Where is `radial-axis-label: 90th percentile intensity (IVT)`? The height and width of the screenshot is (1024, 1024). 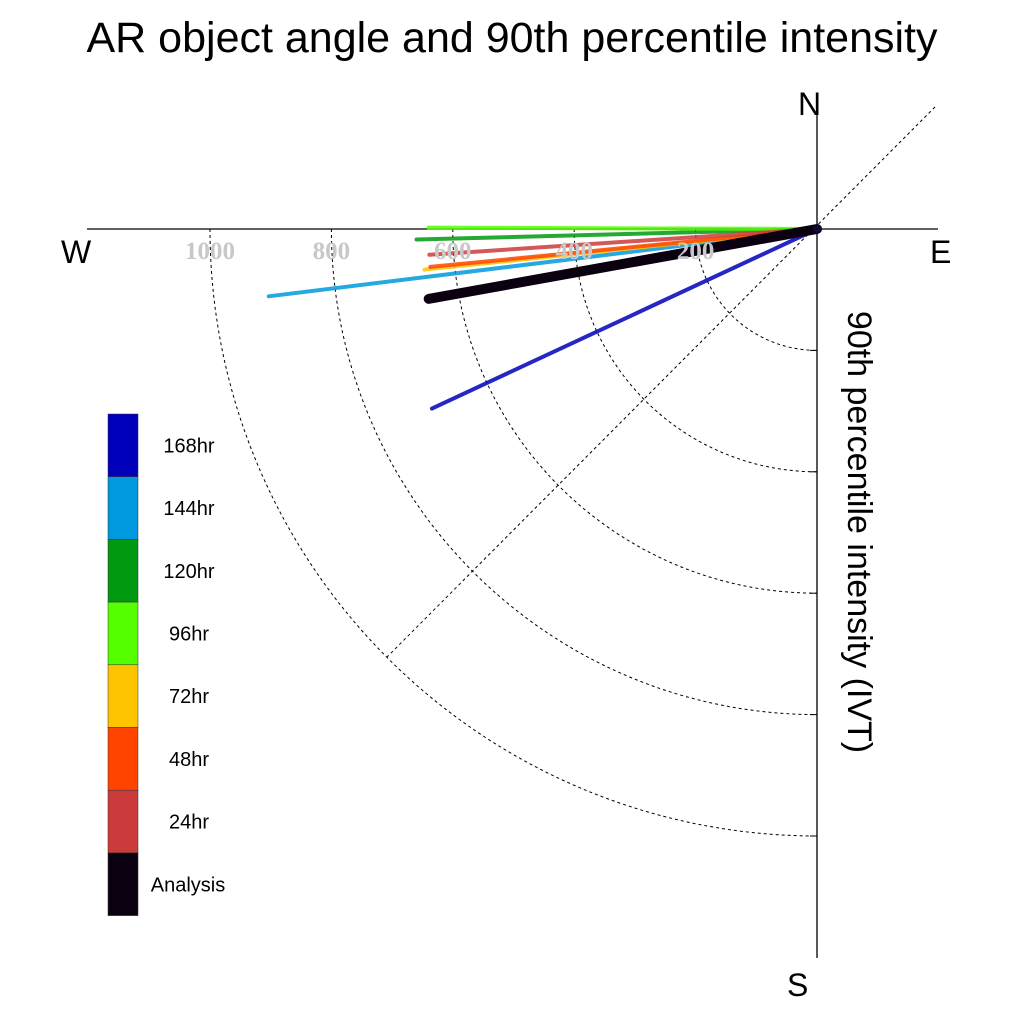 radial-axis-label: 90th percentile intensity (IVT) is located at coordinates (859, 532).